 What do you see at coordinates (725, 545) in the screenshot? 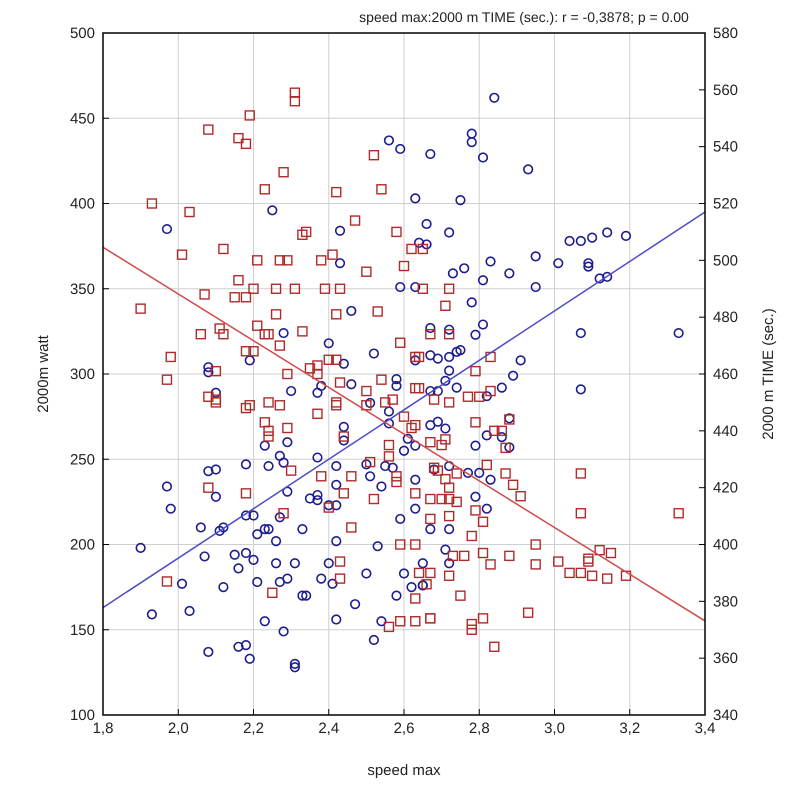
I see `y2-tick-label: 400` at bounding box center [725, 545].